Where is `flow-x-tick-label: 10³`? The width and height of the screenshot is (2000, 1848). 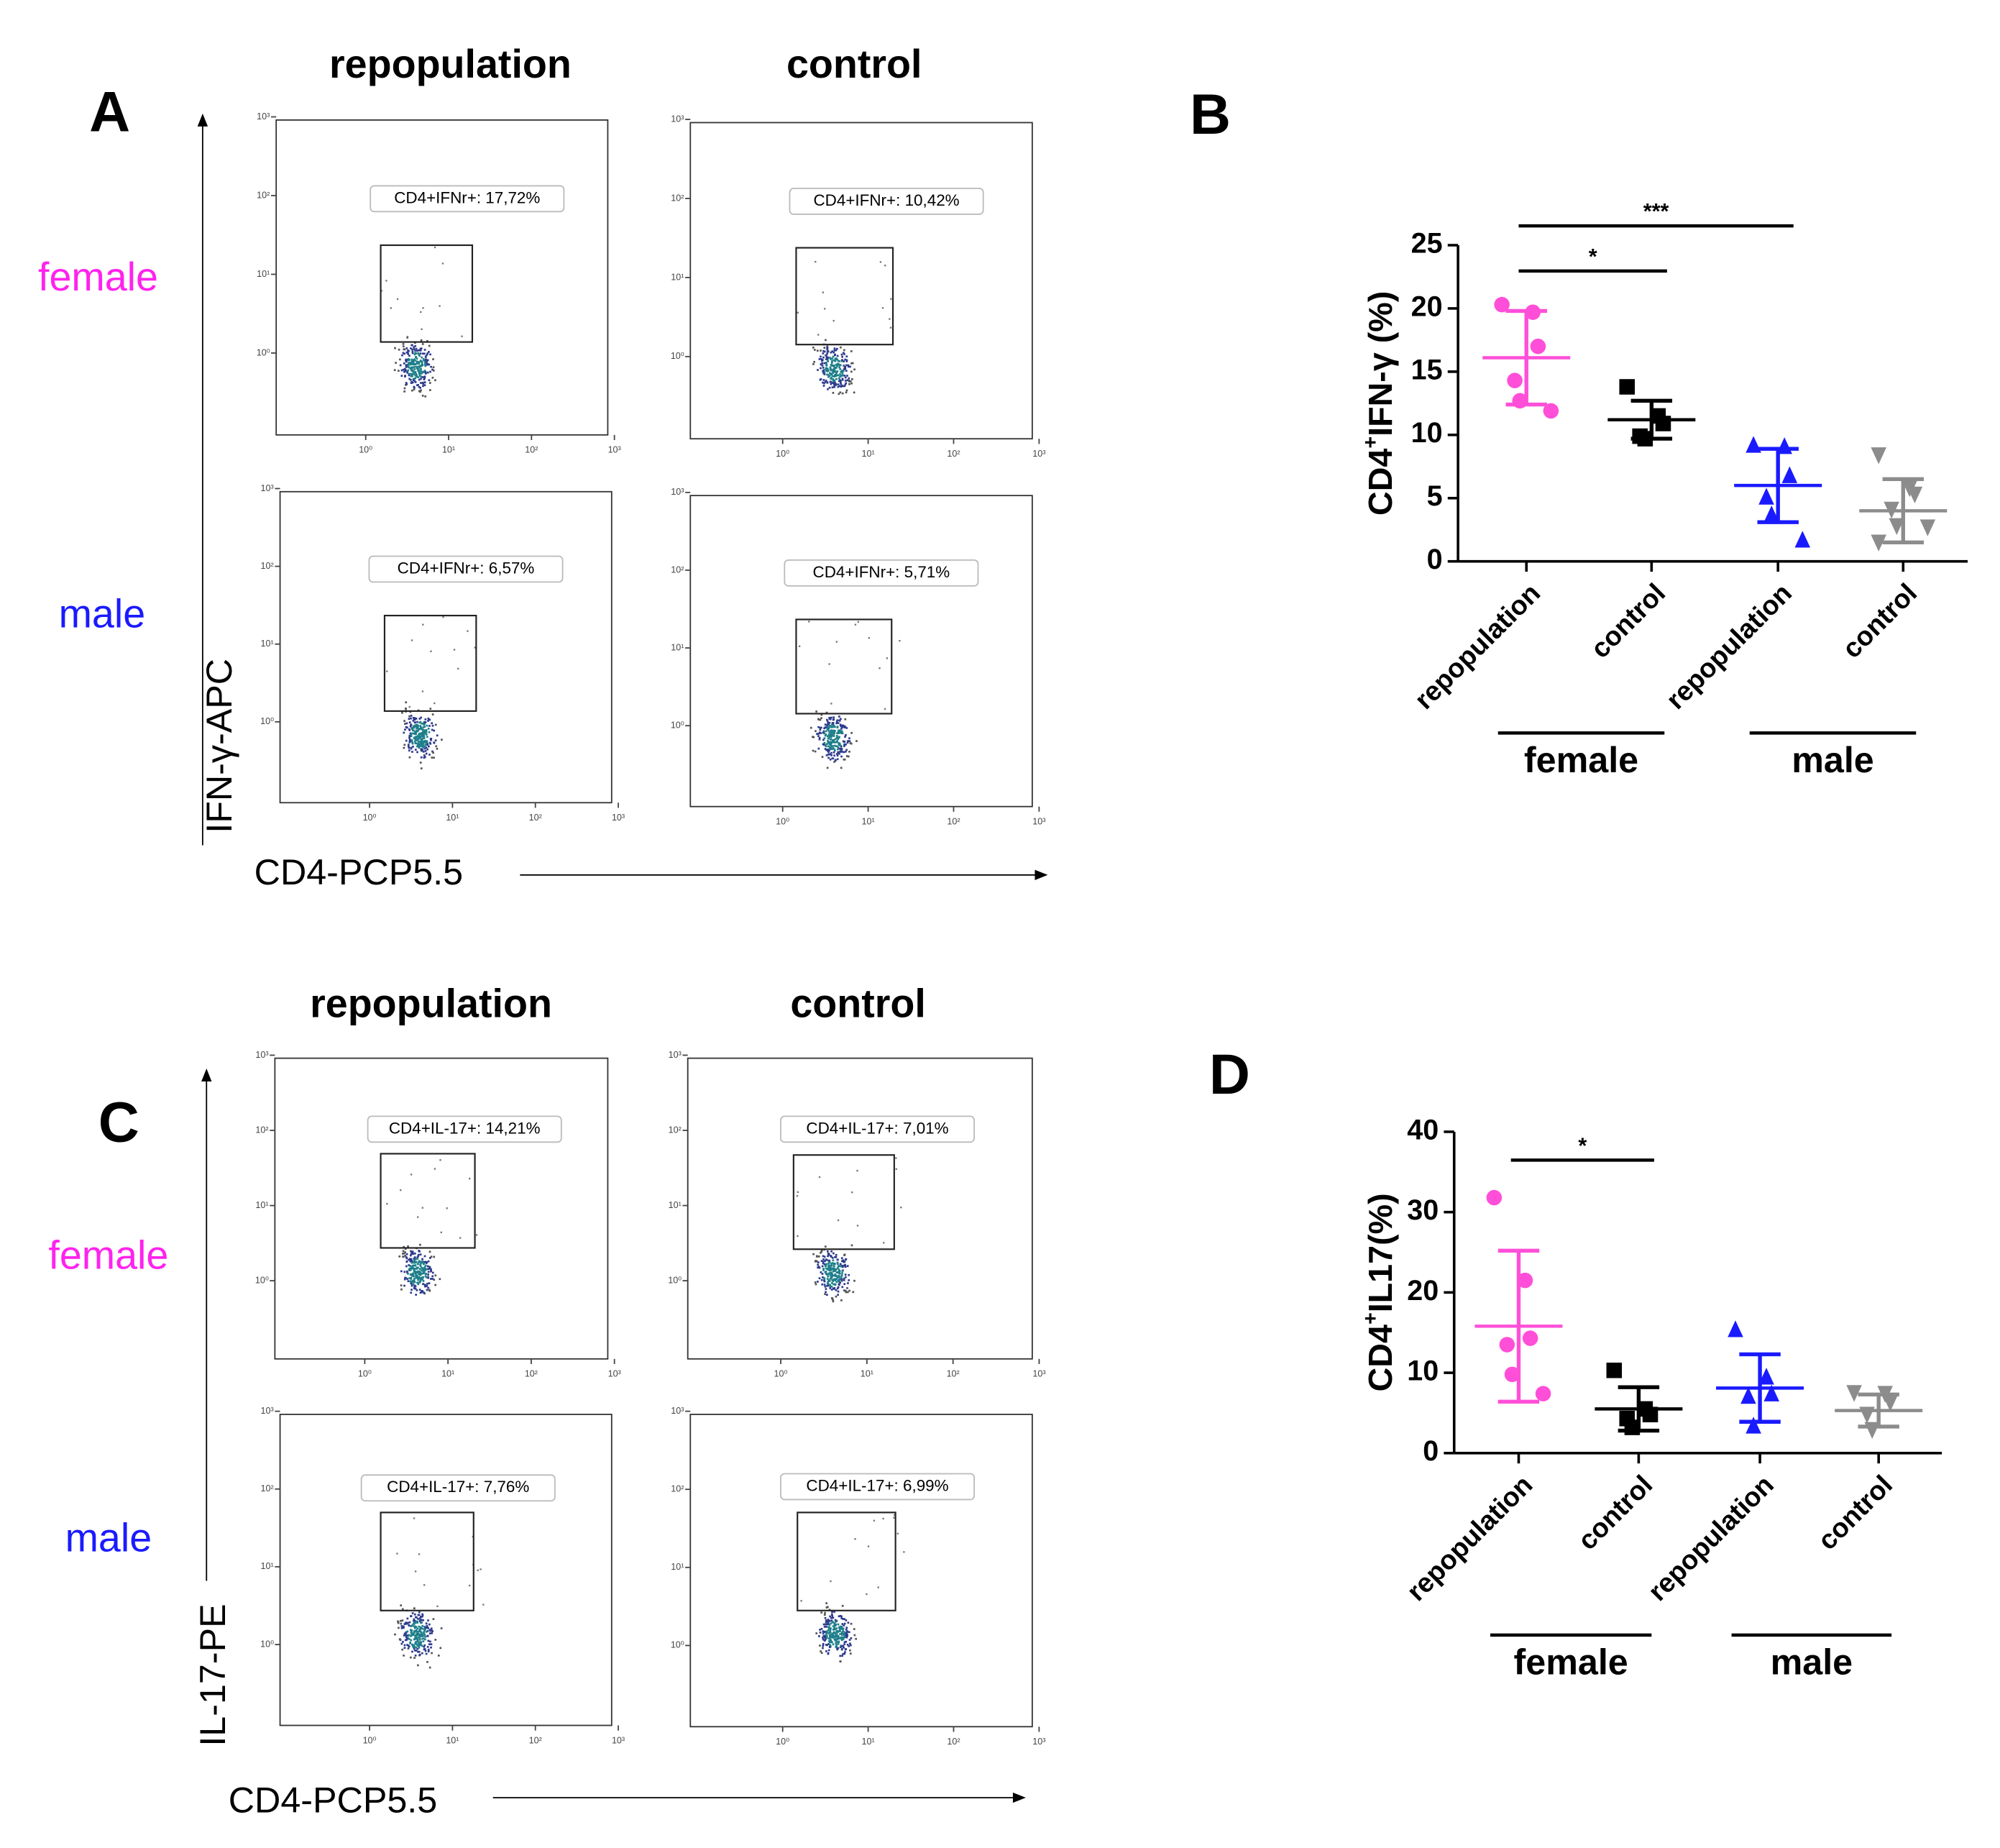
flow-x-tick-label: 10³ is located at coordinates (614, 1374).